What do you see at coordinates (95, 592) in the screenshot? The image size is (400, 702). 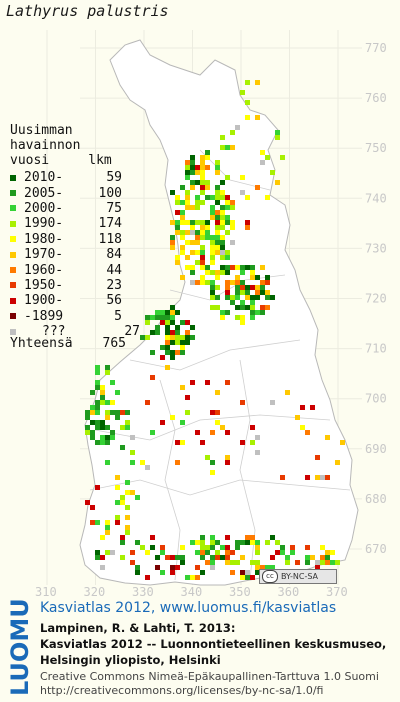 I see `x-tick-label: 320` at bounding box center [95, 592].